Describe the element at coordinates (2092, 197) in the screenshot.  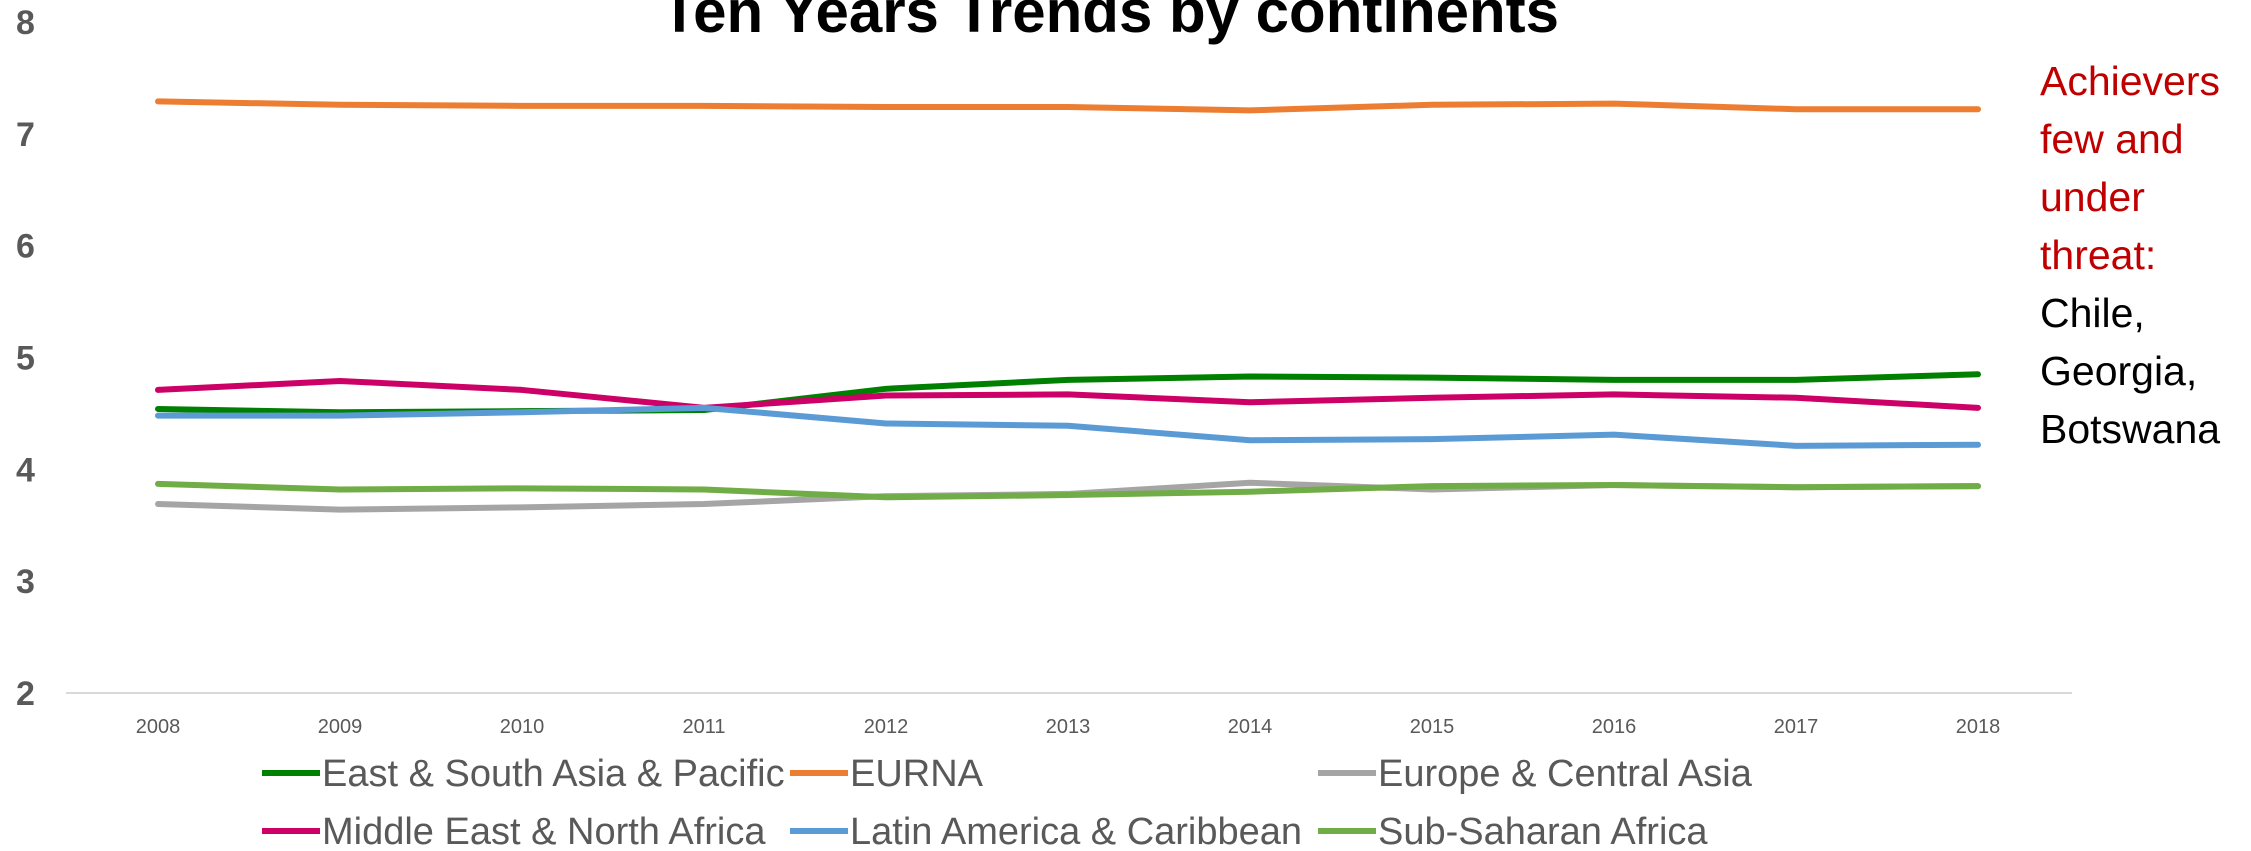
I see `annotation-line: under` at that location.